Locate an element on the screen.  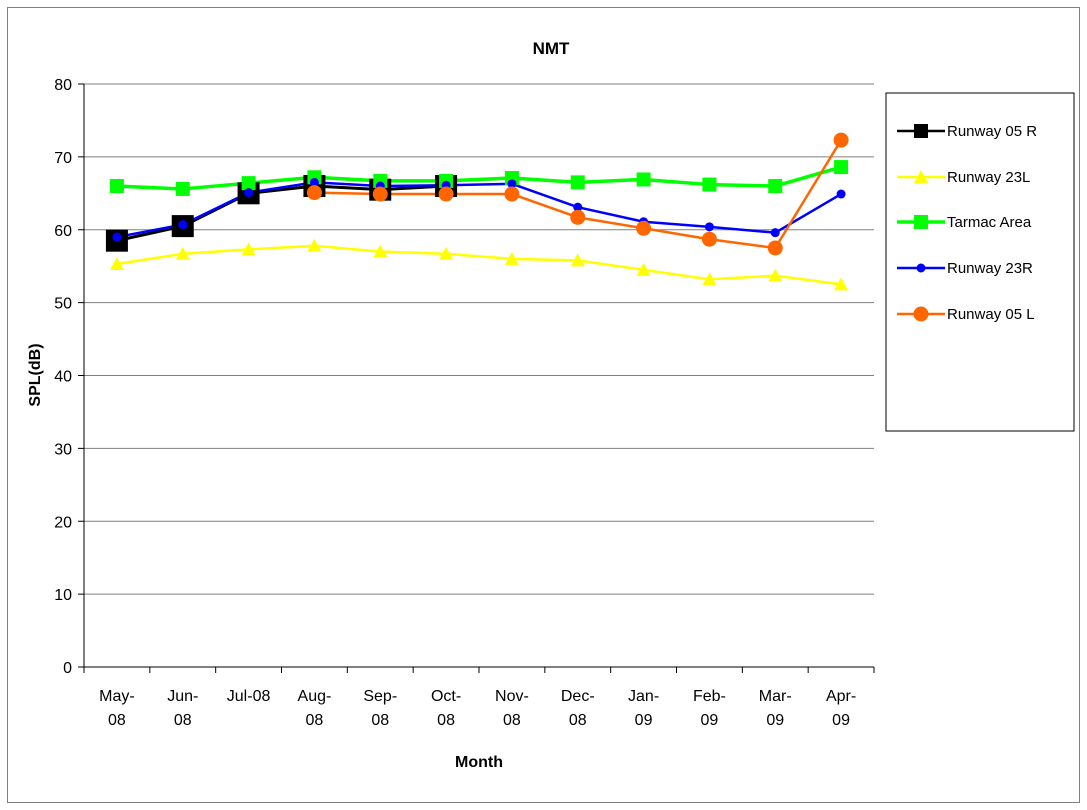
legend-label: Runway 05 R is located at coordinates (992, 131).